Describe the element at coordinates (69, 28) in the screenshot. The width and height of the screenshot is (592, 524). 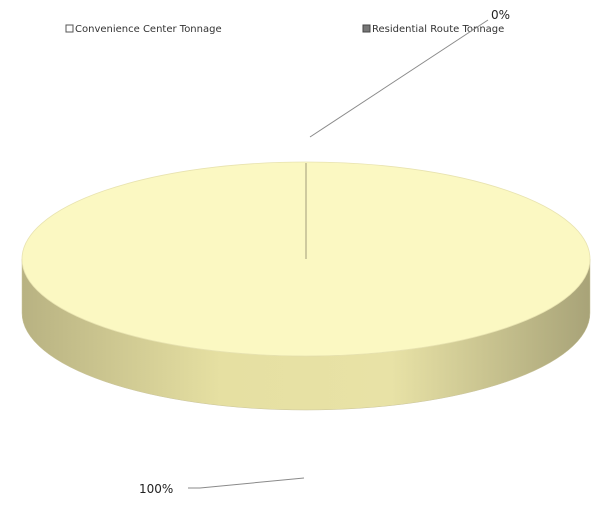
I see `legend-swatch-convenience-center` at that location.